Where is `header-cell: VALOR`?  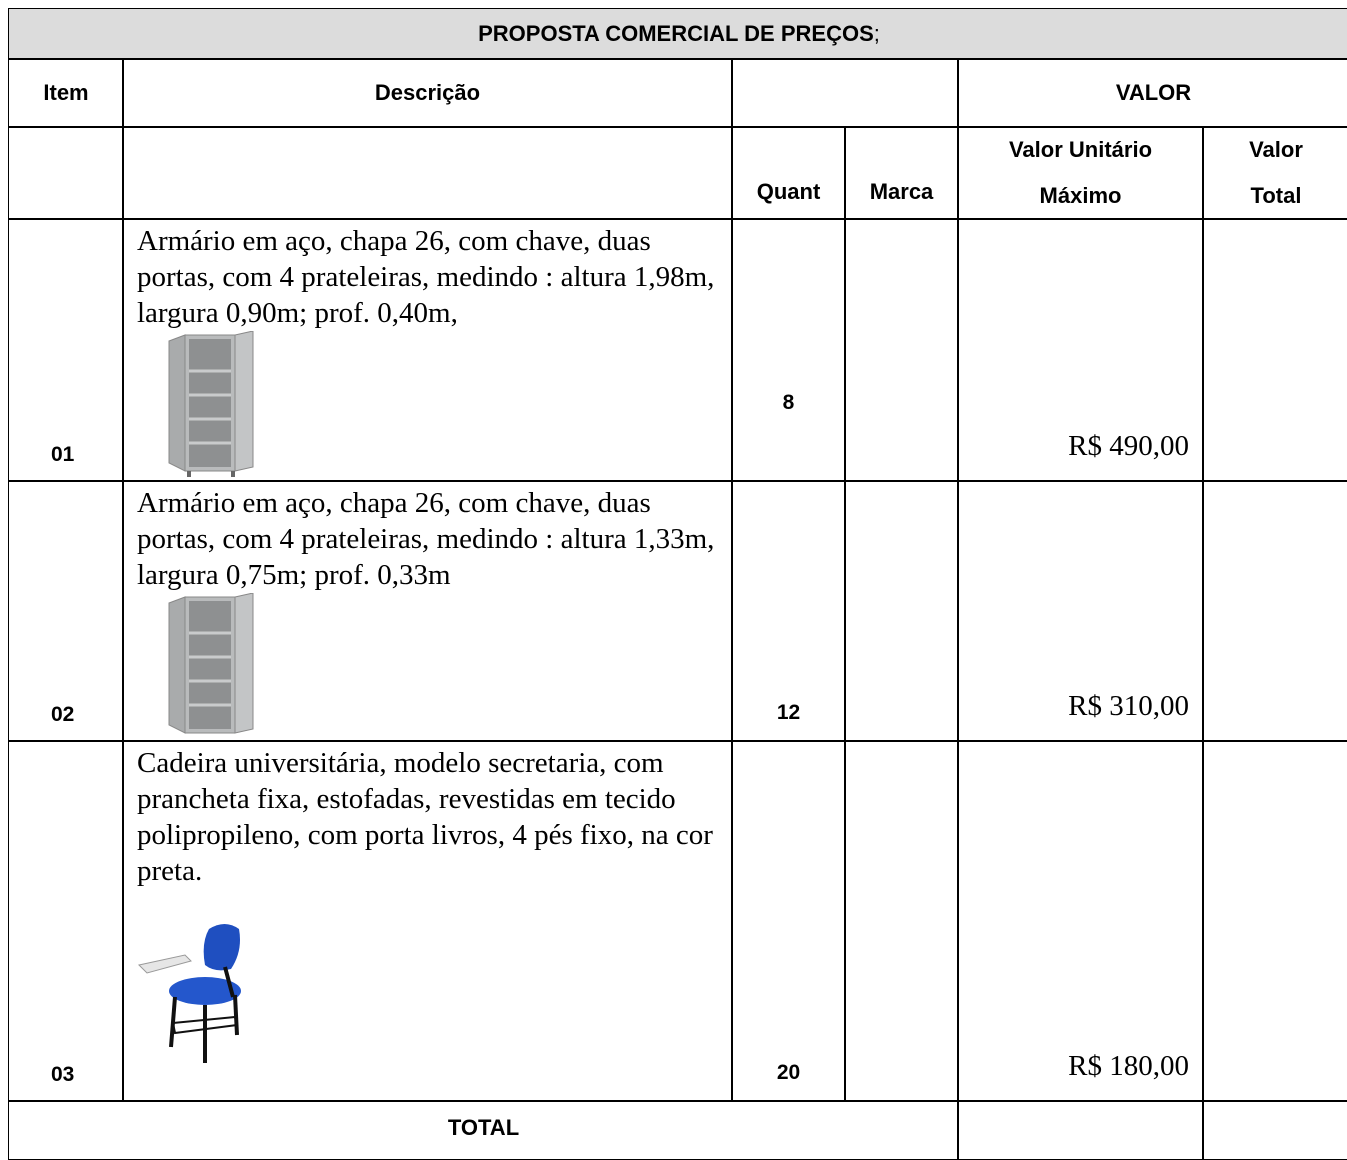
header-cell: VALOR is located at coordinates (1152, 93).